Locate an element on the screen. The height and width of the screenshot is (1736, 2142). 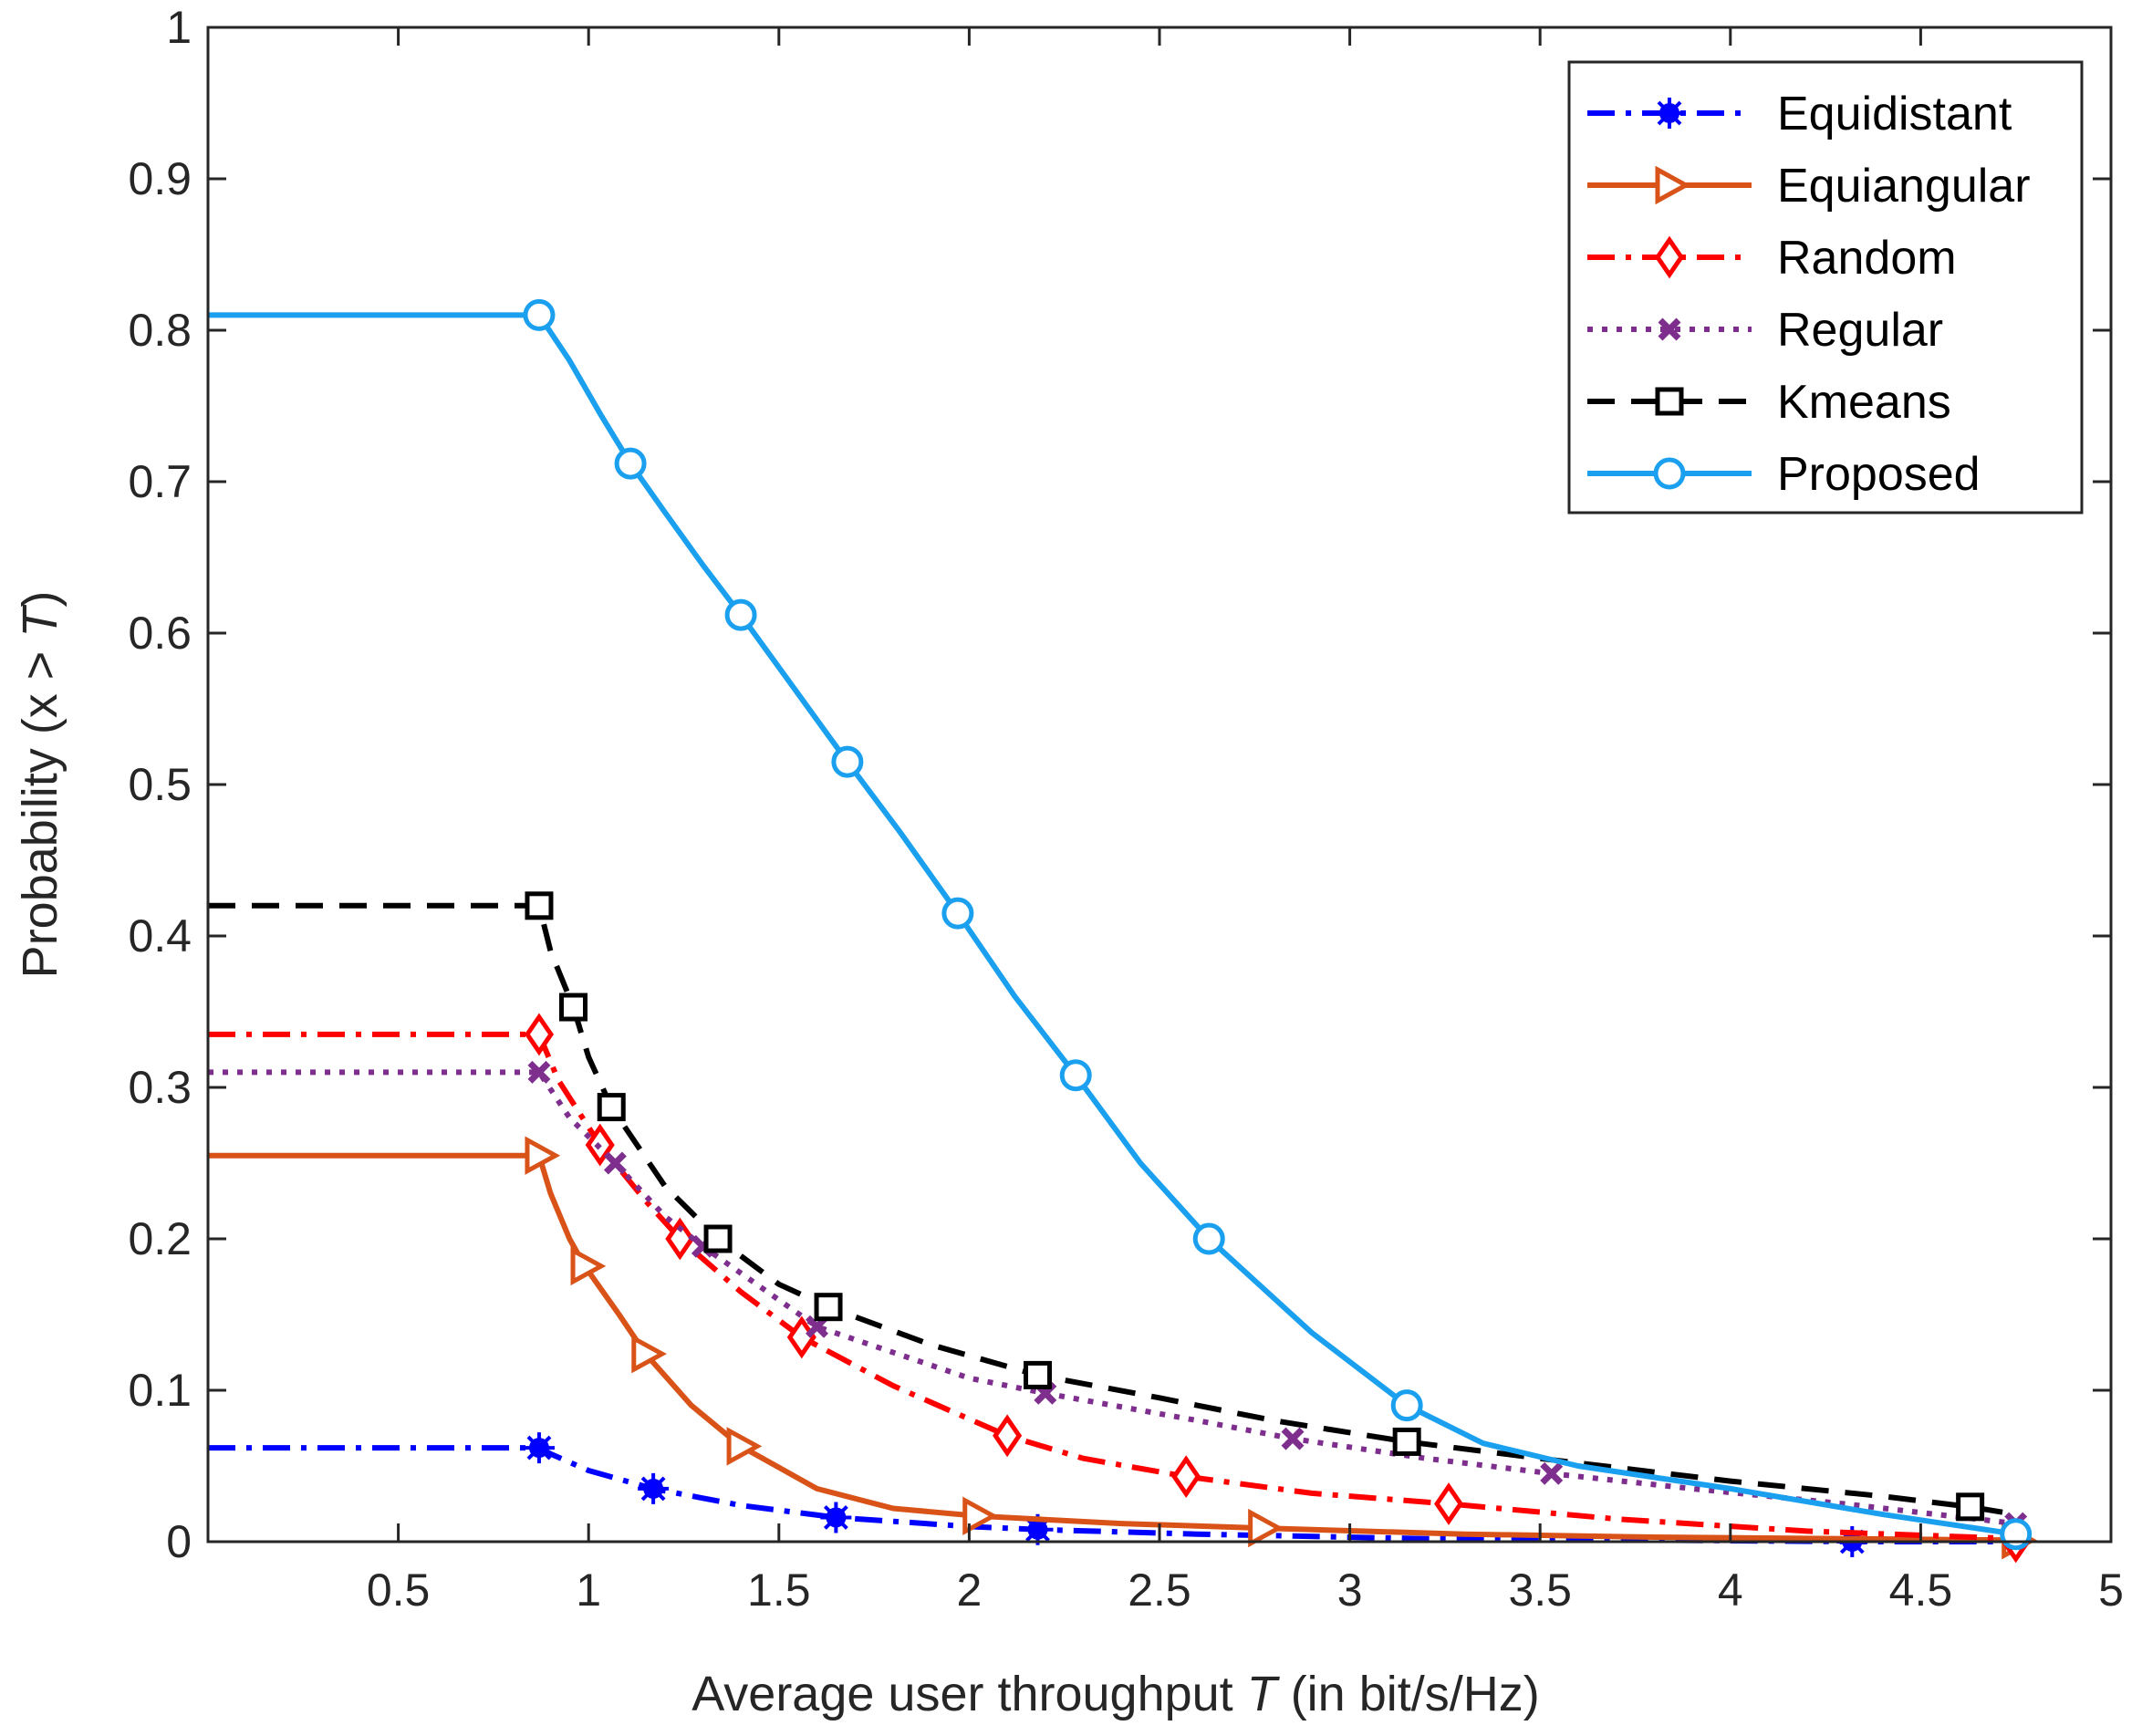
y-tick-label: 0.4 is located at coordinates (160, 936).